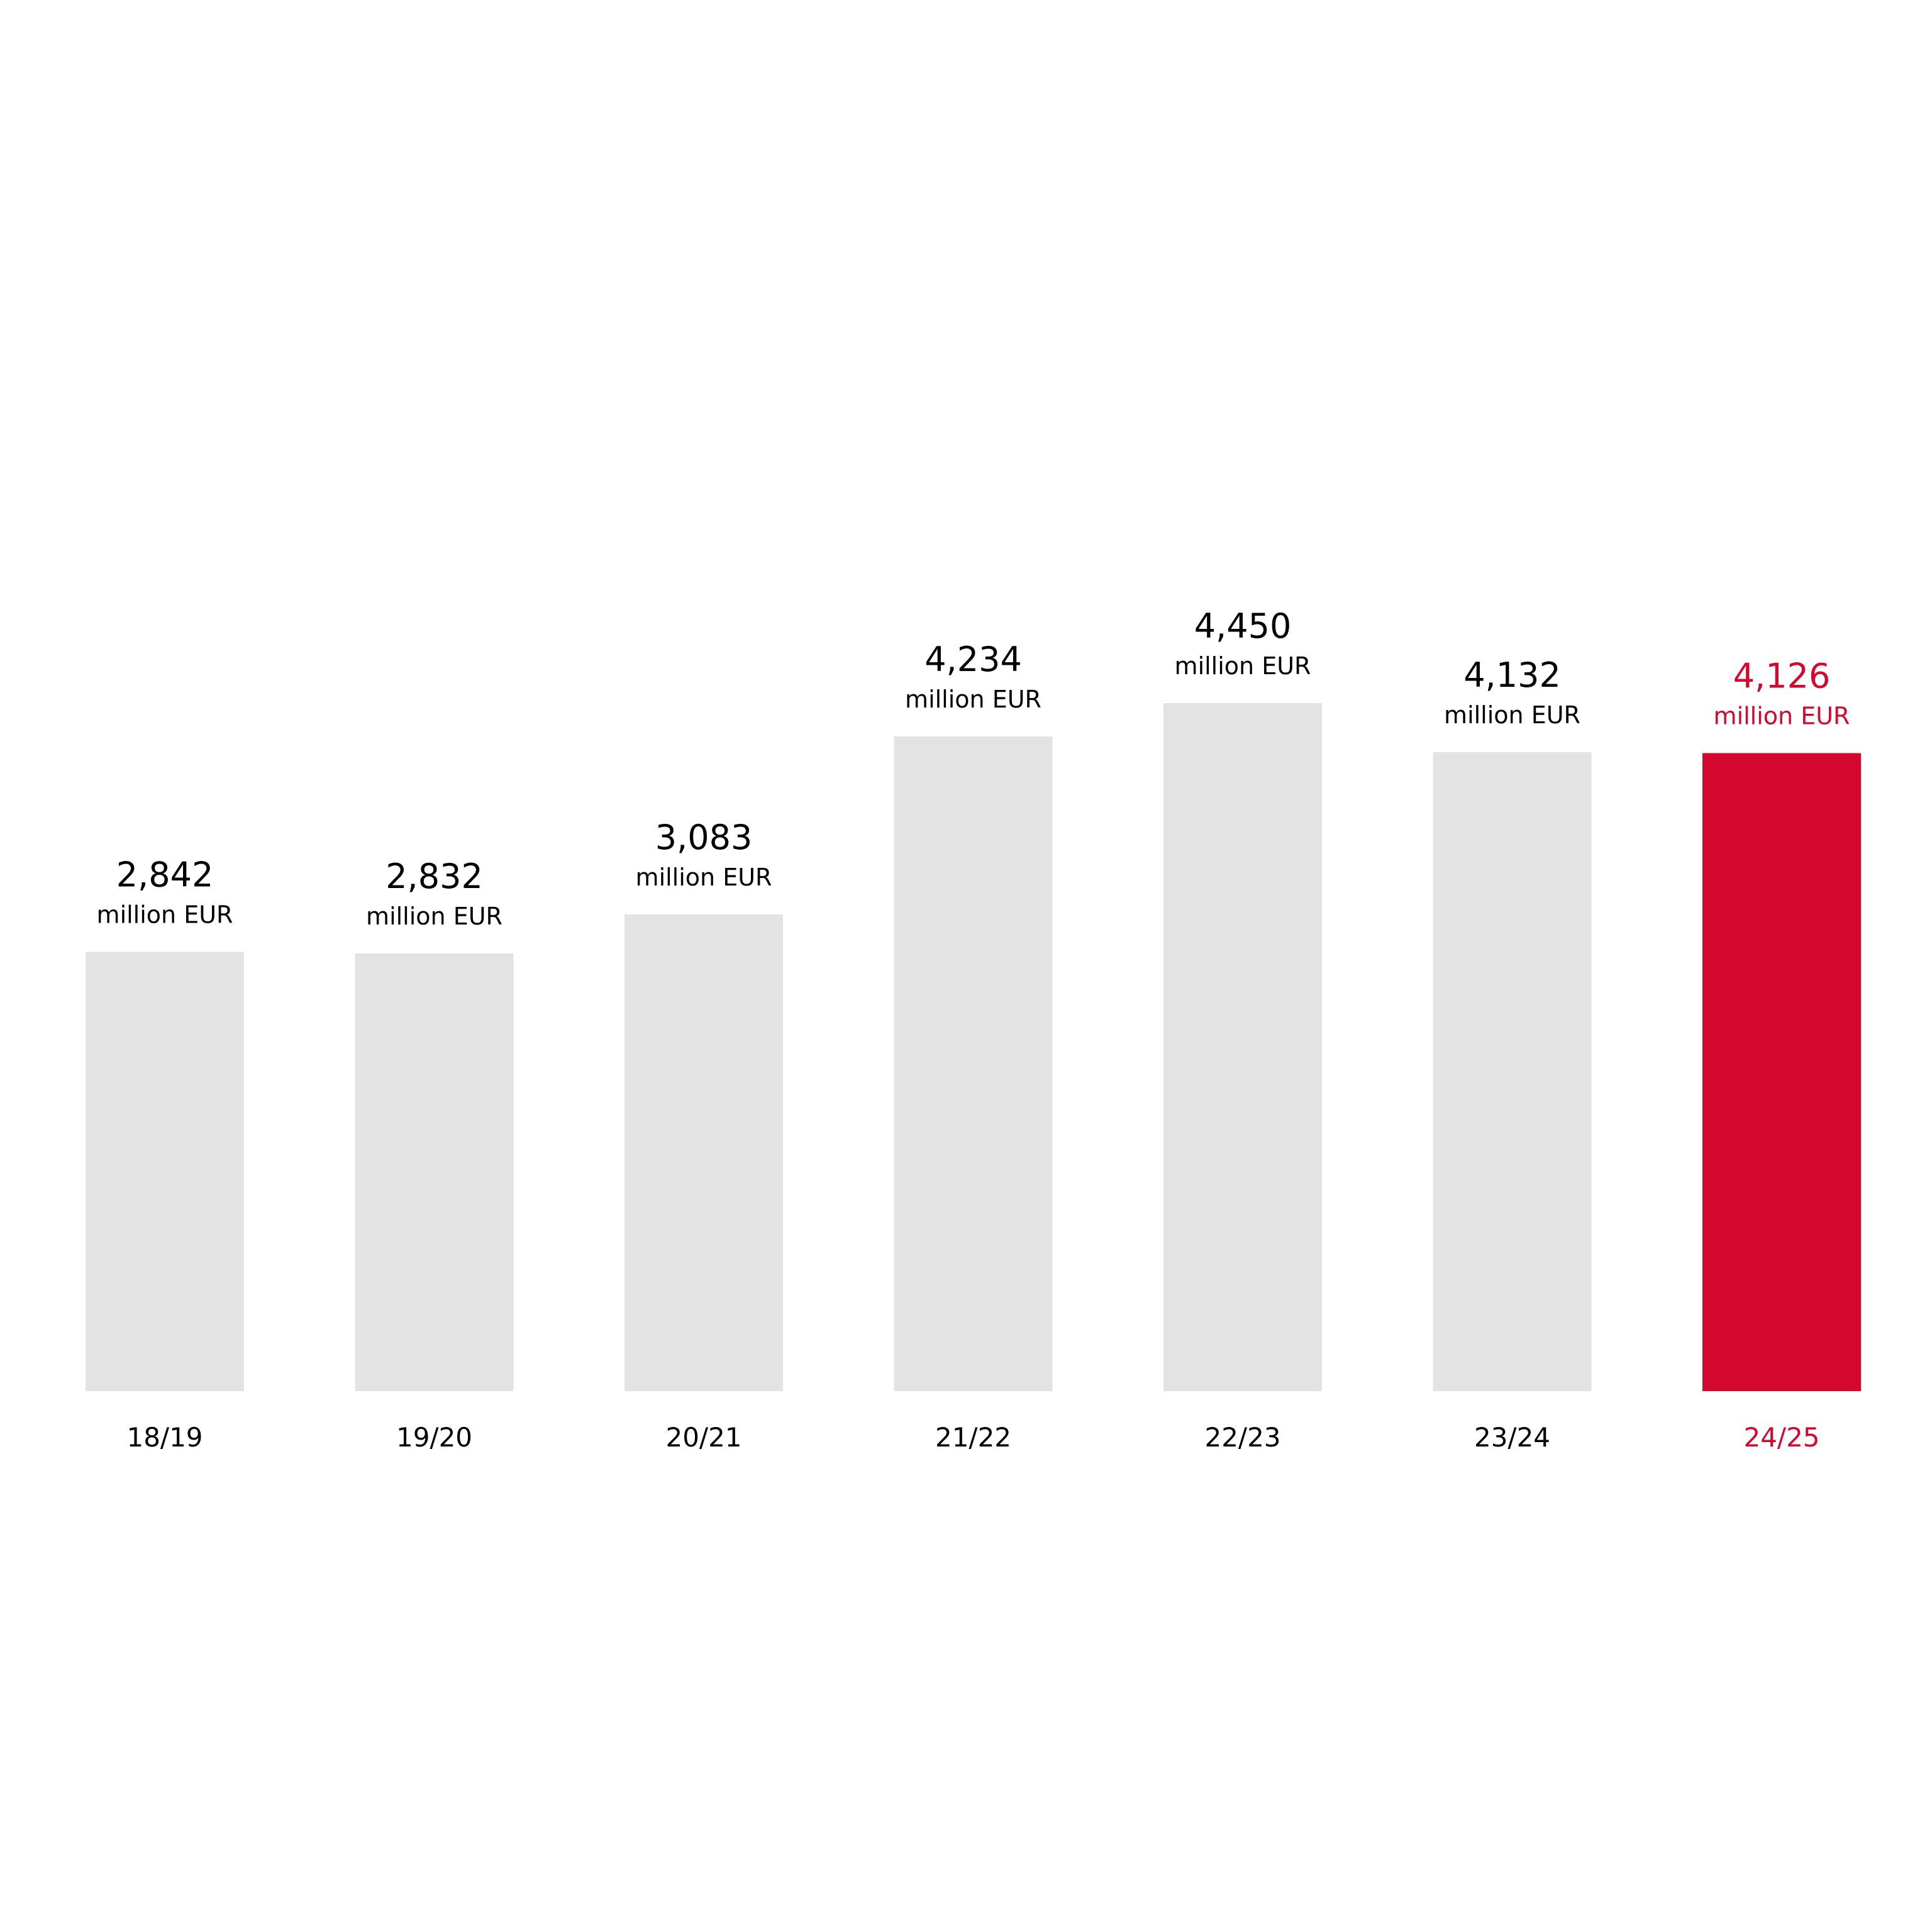  What do you see at coordinates (164, 1437) in the screenshot?
I see `category-label: 18/19` at bounding box center [164, 1437].